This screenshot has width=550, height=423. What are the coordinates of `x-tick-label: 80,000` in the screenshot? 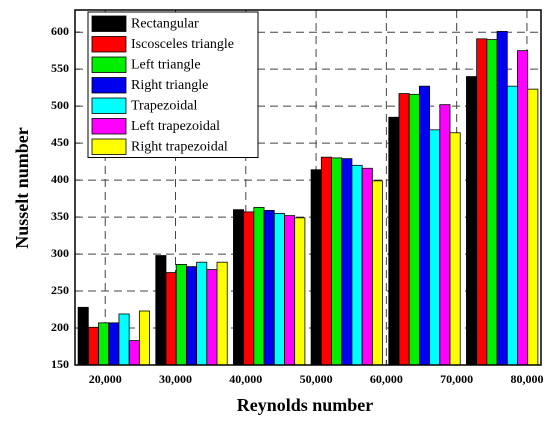 It's located at (526, 379).